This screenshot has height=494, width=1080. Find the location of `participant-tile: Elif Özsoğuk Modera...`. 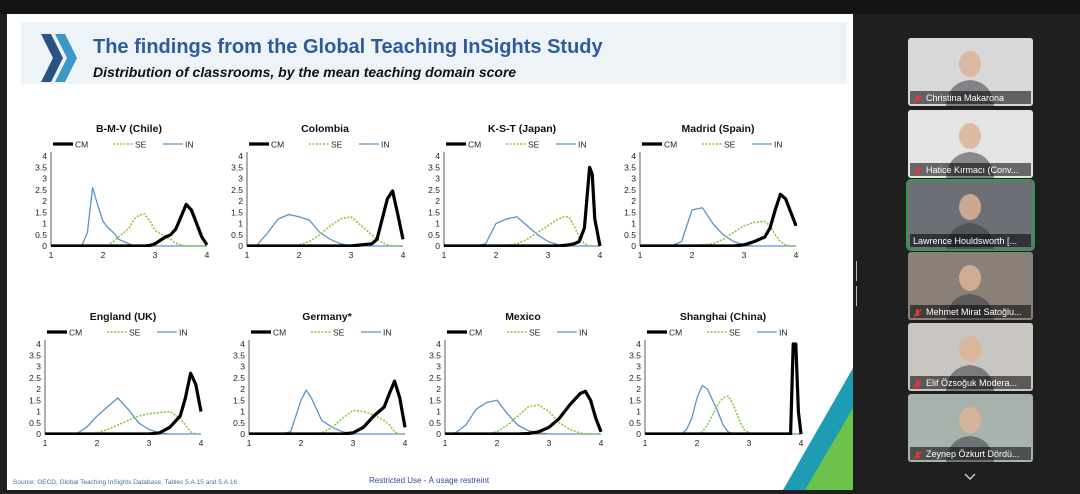

participant-tile: Elif Özsoğuk Modera... is located at coordinates (970, 357).